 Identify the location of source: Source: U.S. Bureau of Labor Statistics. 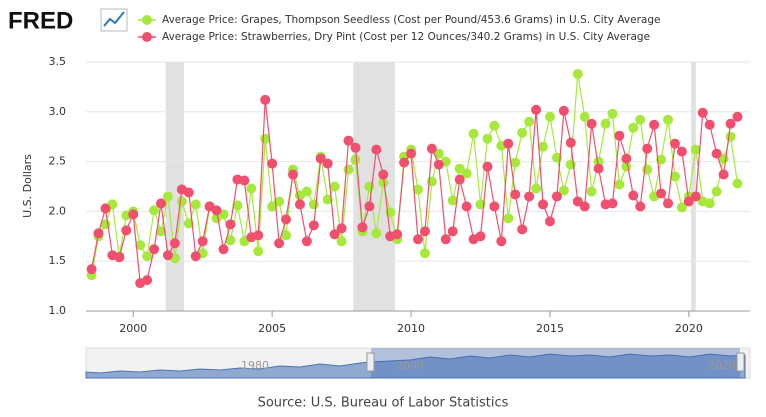
(383, 403).